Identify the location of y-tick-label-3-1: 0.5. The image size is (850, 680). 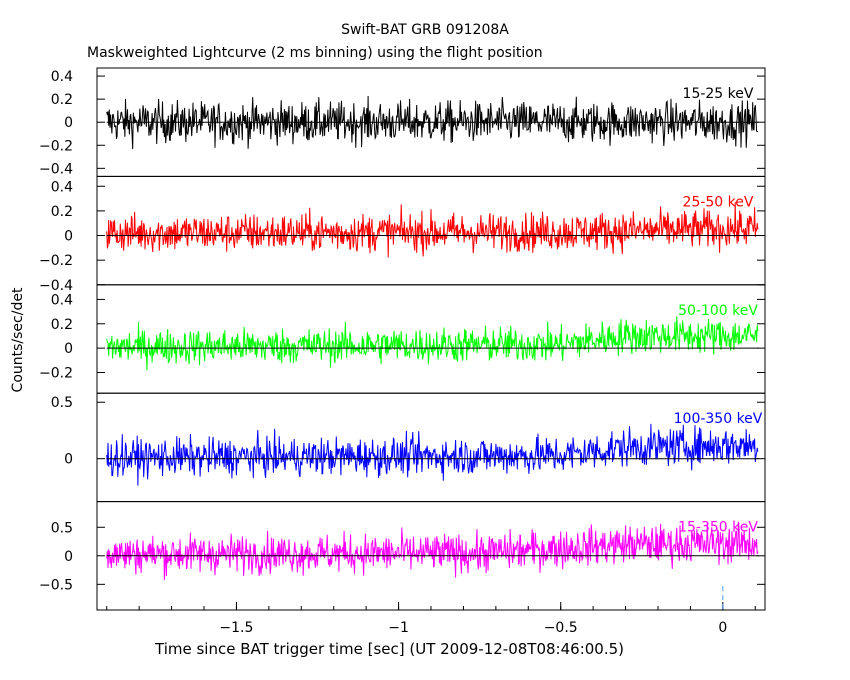
(62, 403).